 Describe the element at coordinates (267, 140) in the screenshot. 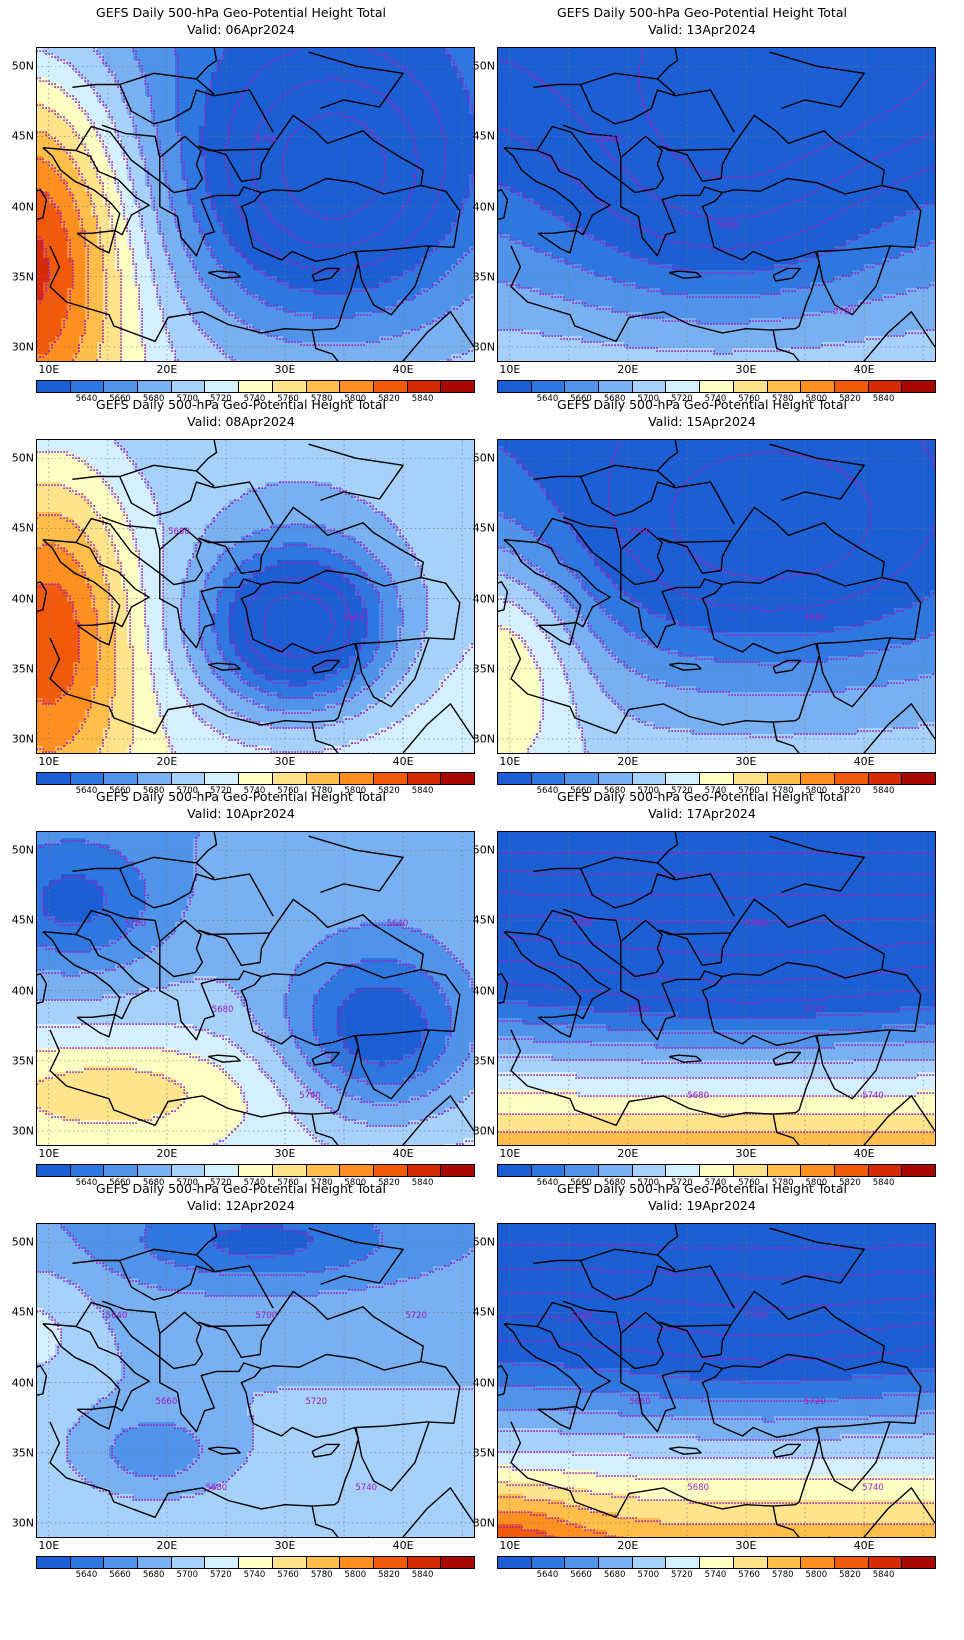

I see `contour-labels: 5740` at that location.